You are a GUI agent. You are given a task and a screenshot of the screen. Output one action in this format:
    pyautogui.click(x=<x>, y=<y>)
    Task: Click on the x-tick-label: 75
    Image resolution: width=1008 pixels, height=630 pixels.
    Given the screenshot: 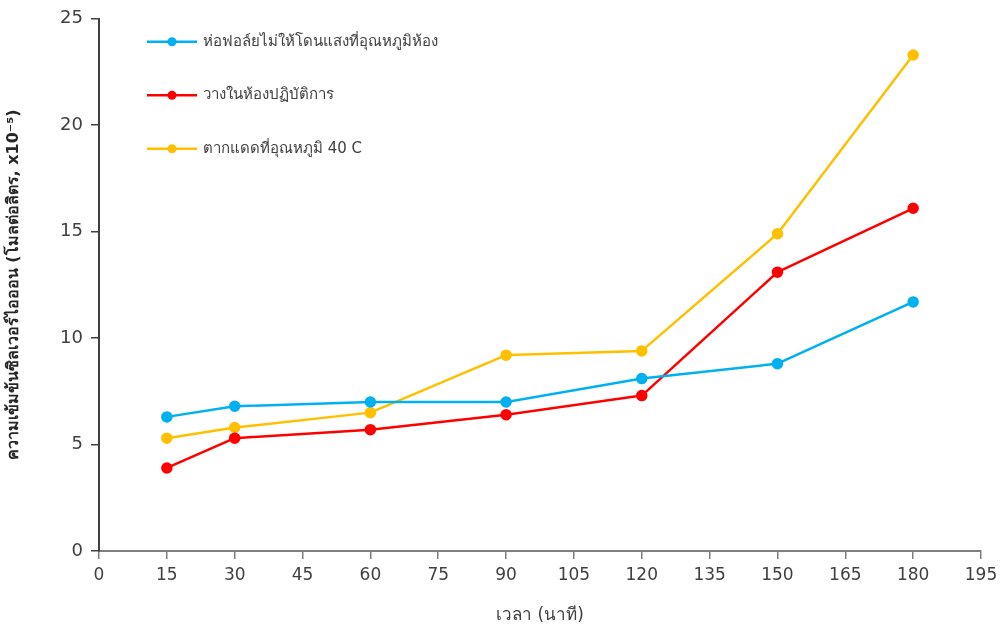 What is the action you would take?
    pyautogui.click(x=438, y=573)
    